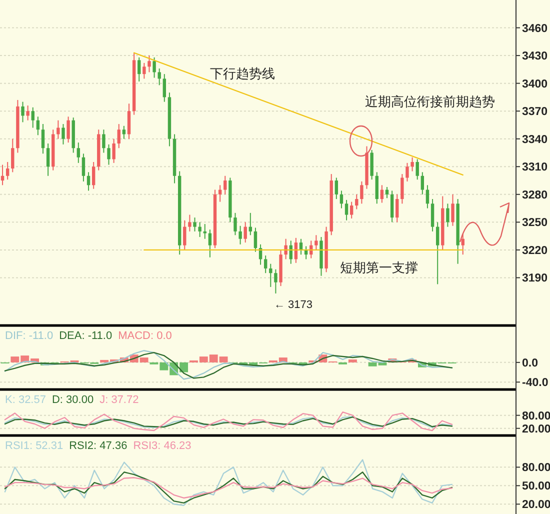  Describe the element at coordinates (535, 223) in the screenshot. I see `y-tick-label: 3250` at that location.